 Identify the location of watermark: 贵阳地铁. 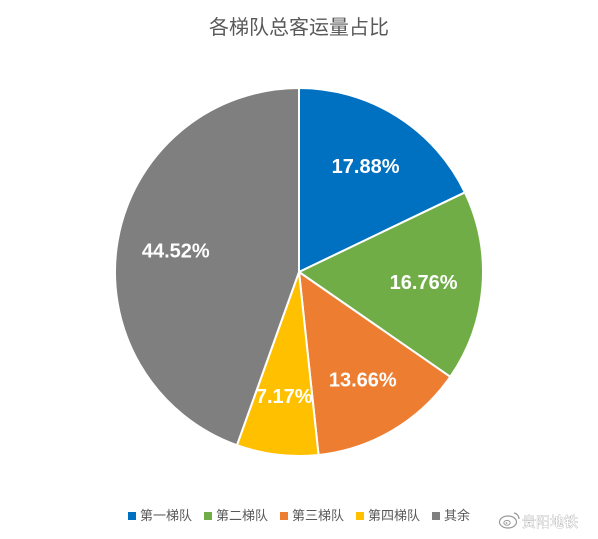
(538, 521).